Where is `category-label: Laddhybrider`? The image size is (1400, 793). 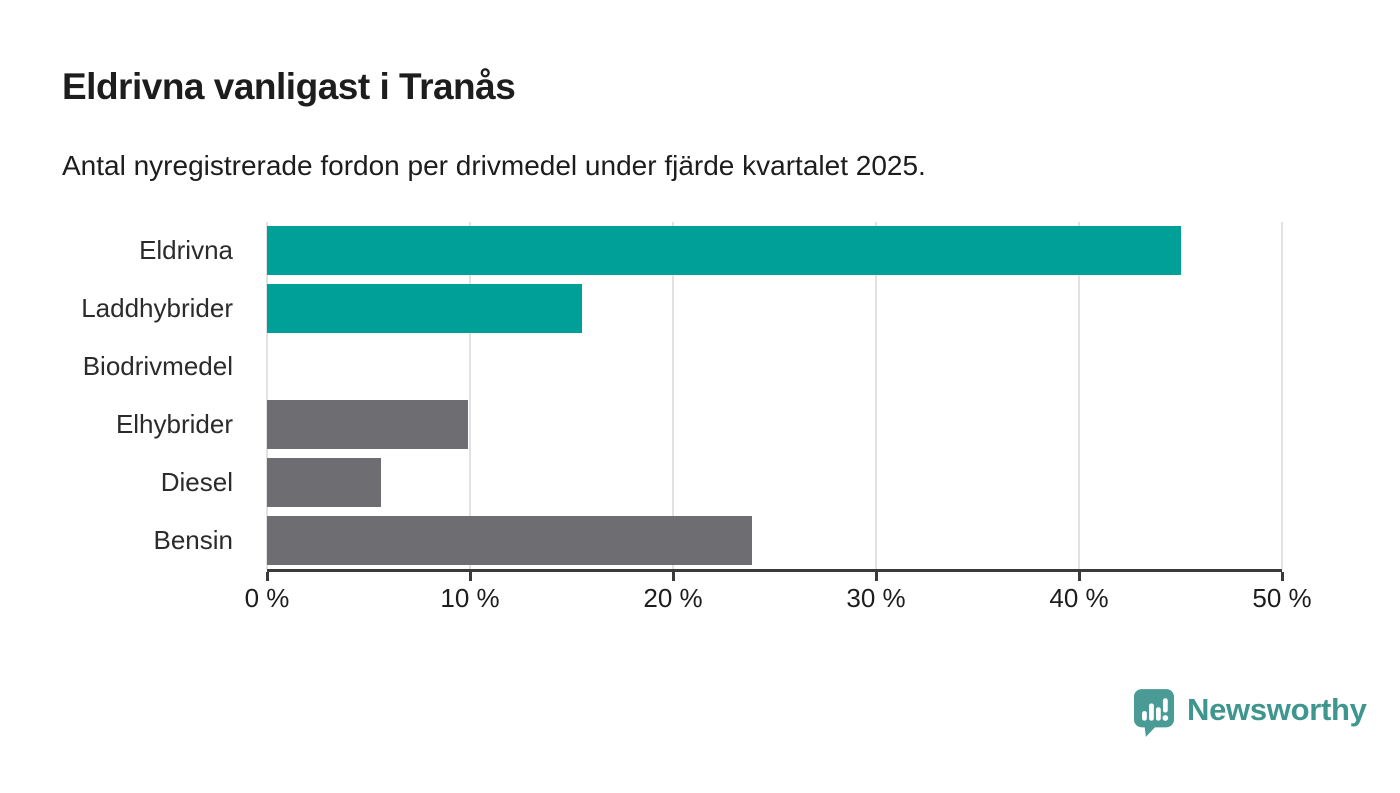 category-label: Laddhybrider is located at coordinates (157, 308).